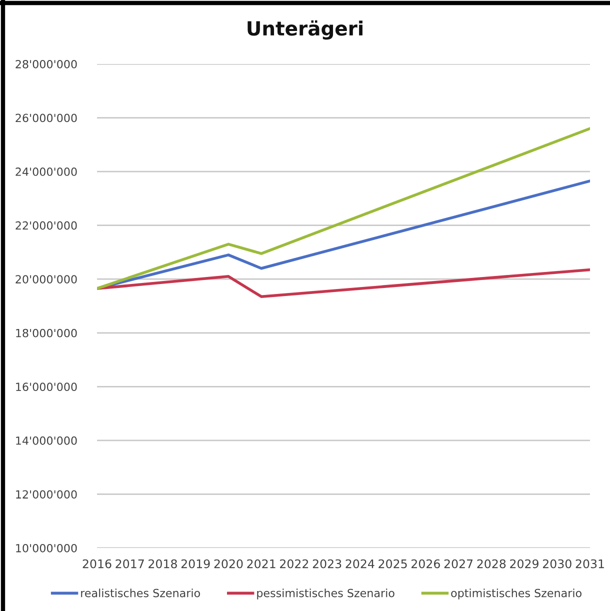  What do you see at coordinates (325, 594) in the screenshot?
I see `legend-label: pessimistisches Szenario` at bounding box center [325, 594].